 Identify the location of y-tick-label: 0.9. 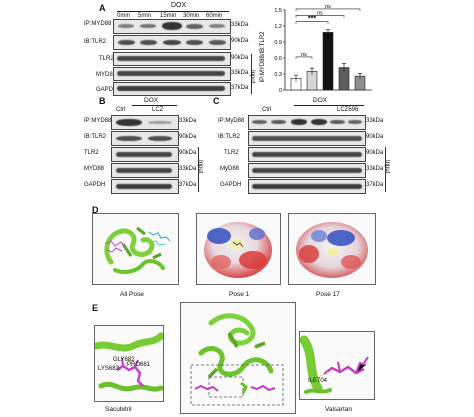
(278, 43).